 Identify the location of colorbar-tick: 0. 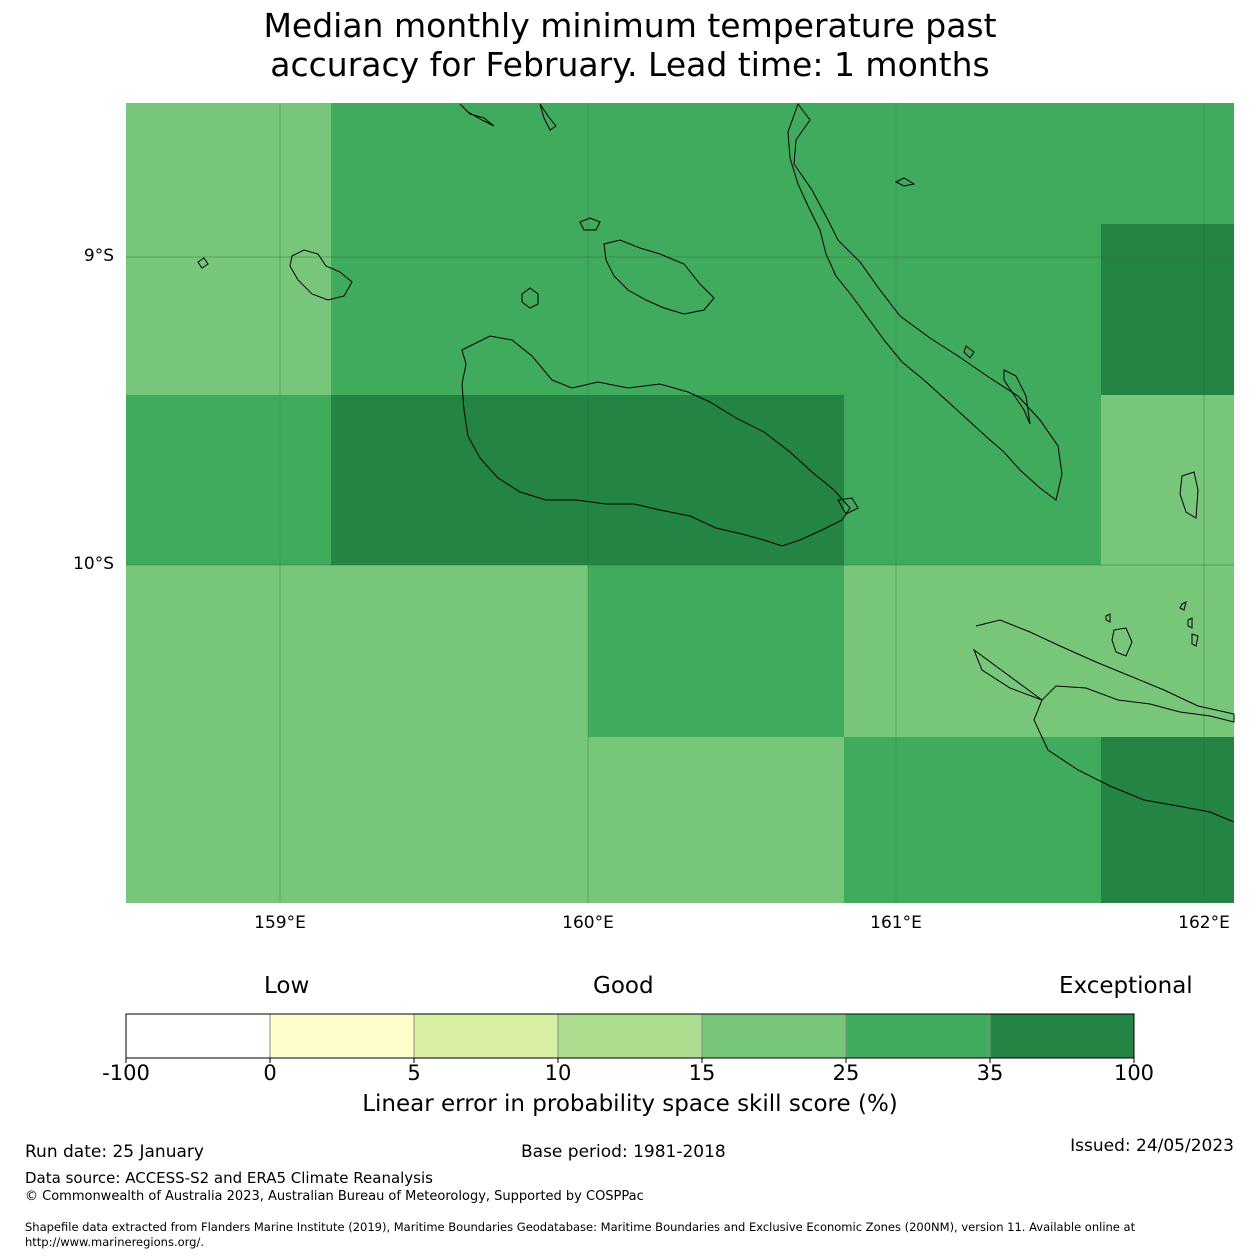
(270, 1073).